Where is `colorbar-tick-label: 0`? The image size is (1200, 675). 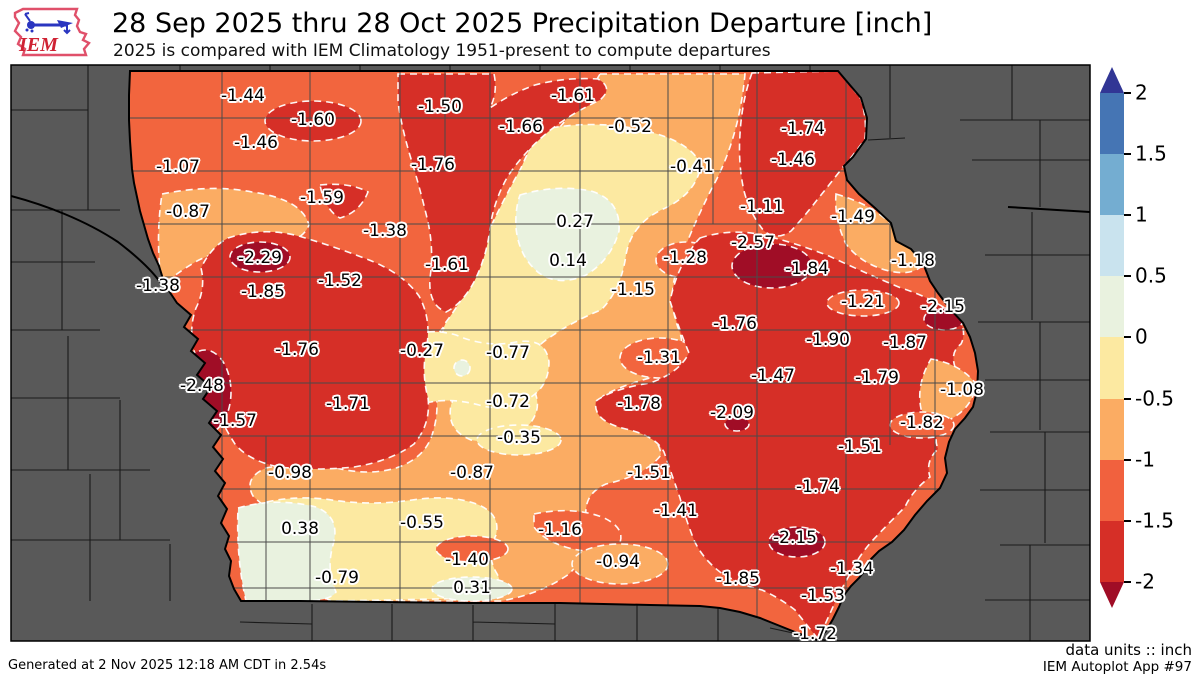
colorbar-tick-label: 0 is located at coordinates (1141, 336).